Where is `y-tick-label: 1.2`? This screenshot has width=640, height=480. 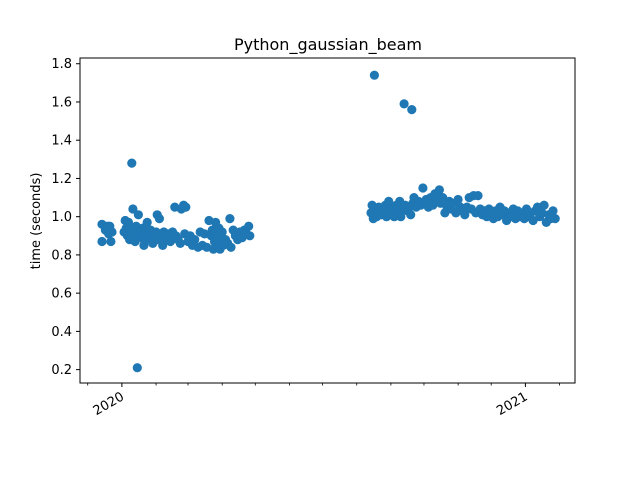
y-tick-label: 1.2 is located at coordinates (61, 179).